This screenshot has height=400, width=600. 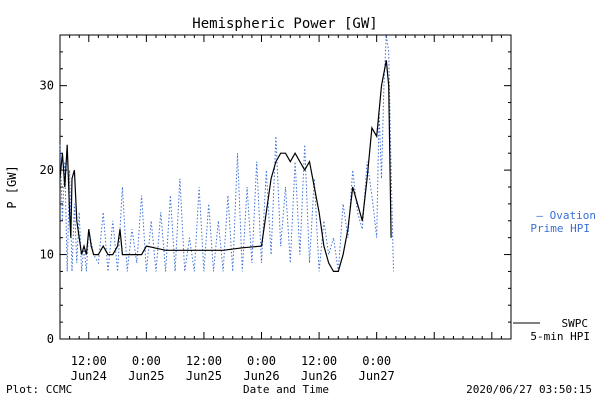 I want to click on legend-ovation-line2: Prime HPI, so click(x=560, y=228).